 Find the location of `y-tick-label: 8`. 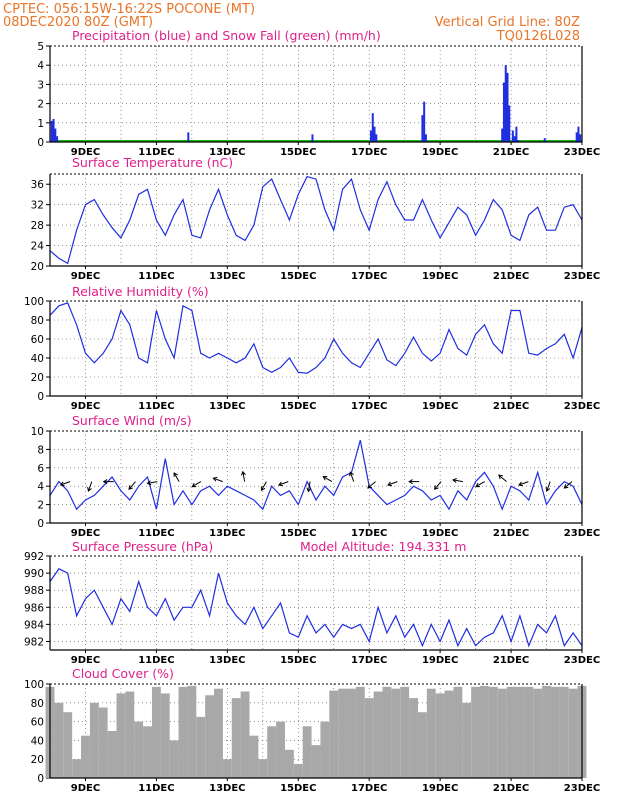

y-tick-label: 8 is located at coordinates (40, 450).